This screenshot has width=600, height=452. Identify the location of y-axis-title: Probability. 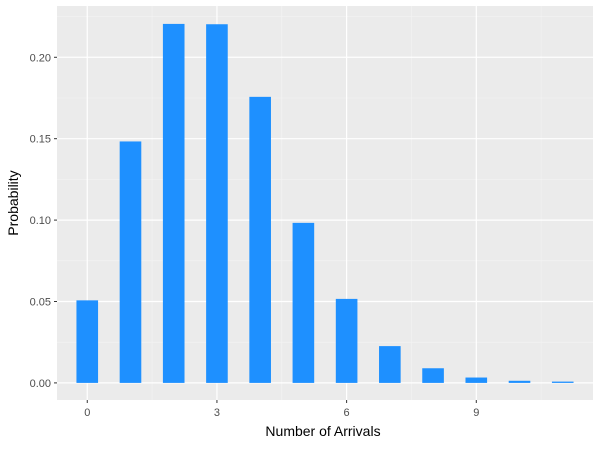
(13, 202).